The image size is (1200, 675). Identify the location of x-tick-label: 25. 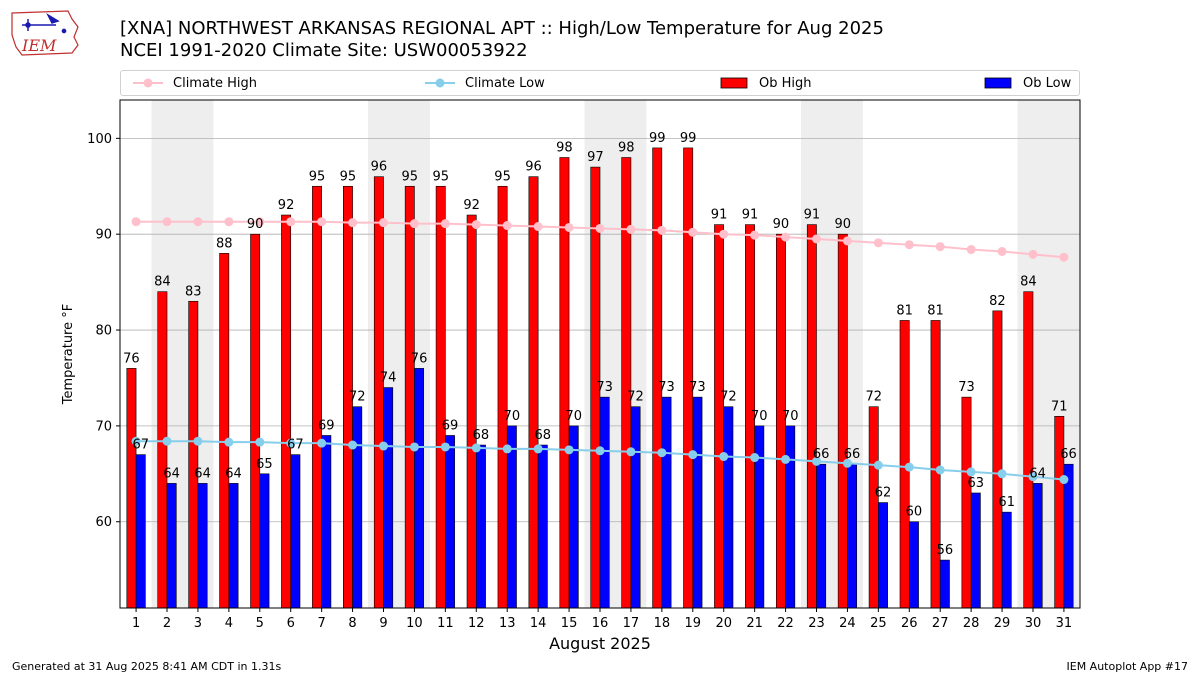
(878, 623).